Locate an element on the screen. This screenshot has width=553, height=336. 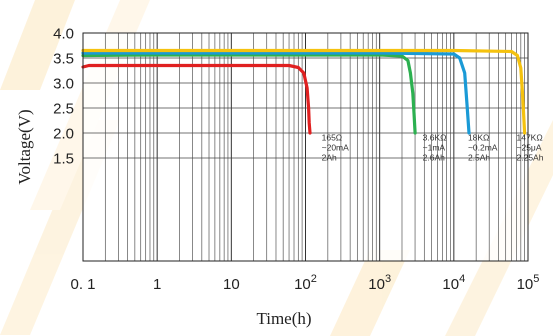
annotation-line: 147KΩ is located at coordinates (530, 138).